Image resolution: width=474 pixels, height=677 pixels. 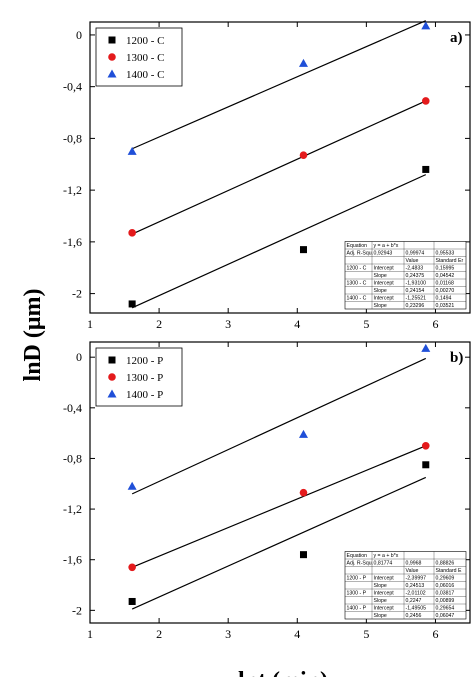 I want to click on fit-table-cell: 1200 - P, so click(x=357, y=579).